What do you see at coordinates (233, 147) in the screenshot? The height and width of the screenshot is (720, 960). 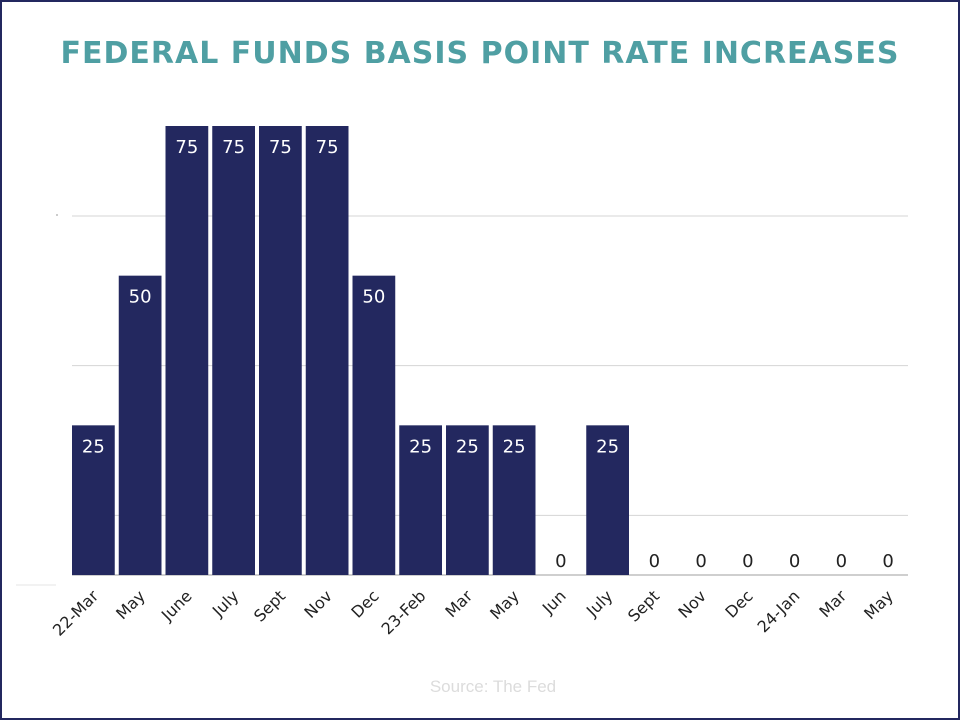 I see `data-label-4: 75` at bounding box center [233, 147].